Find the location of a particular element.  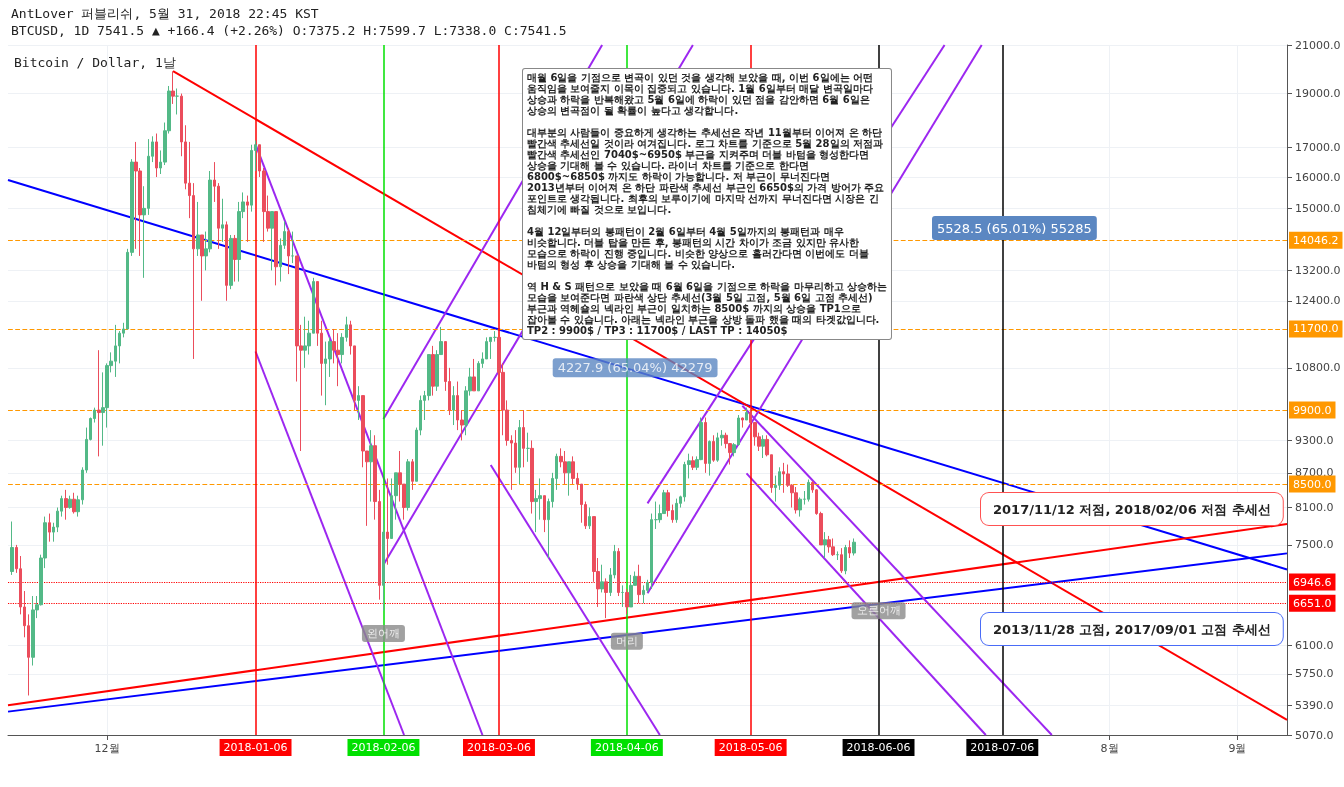

ref-line-label: 9900.0 is located at coordinates (1312, 410).